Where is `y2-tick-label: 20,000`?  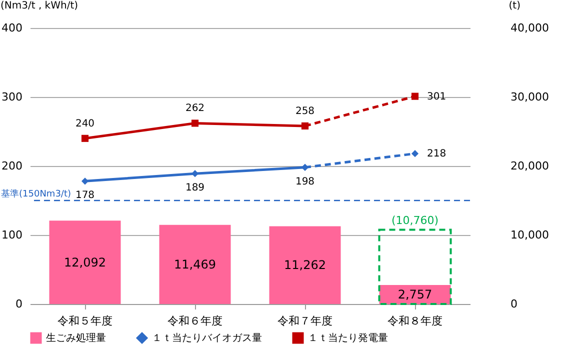 y2-tick-label: 20,000 is located at coordinates (529, 166).